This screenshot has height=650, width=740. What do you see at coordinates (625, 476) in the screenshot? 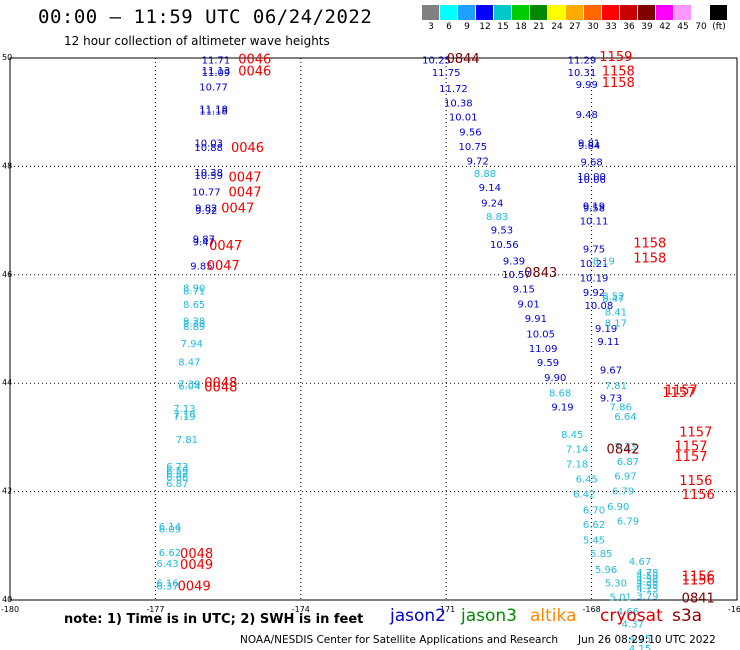
I see `wave-height-label: 6.97` at bounding box center [625, 476].